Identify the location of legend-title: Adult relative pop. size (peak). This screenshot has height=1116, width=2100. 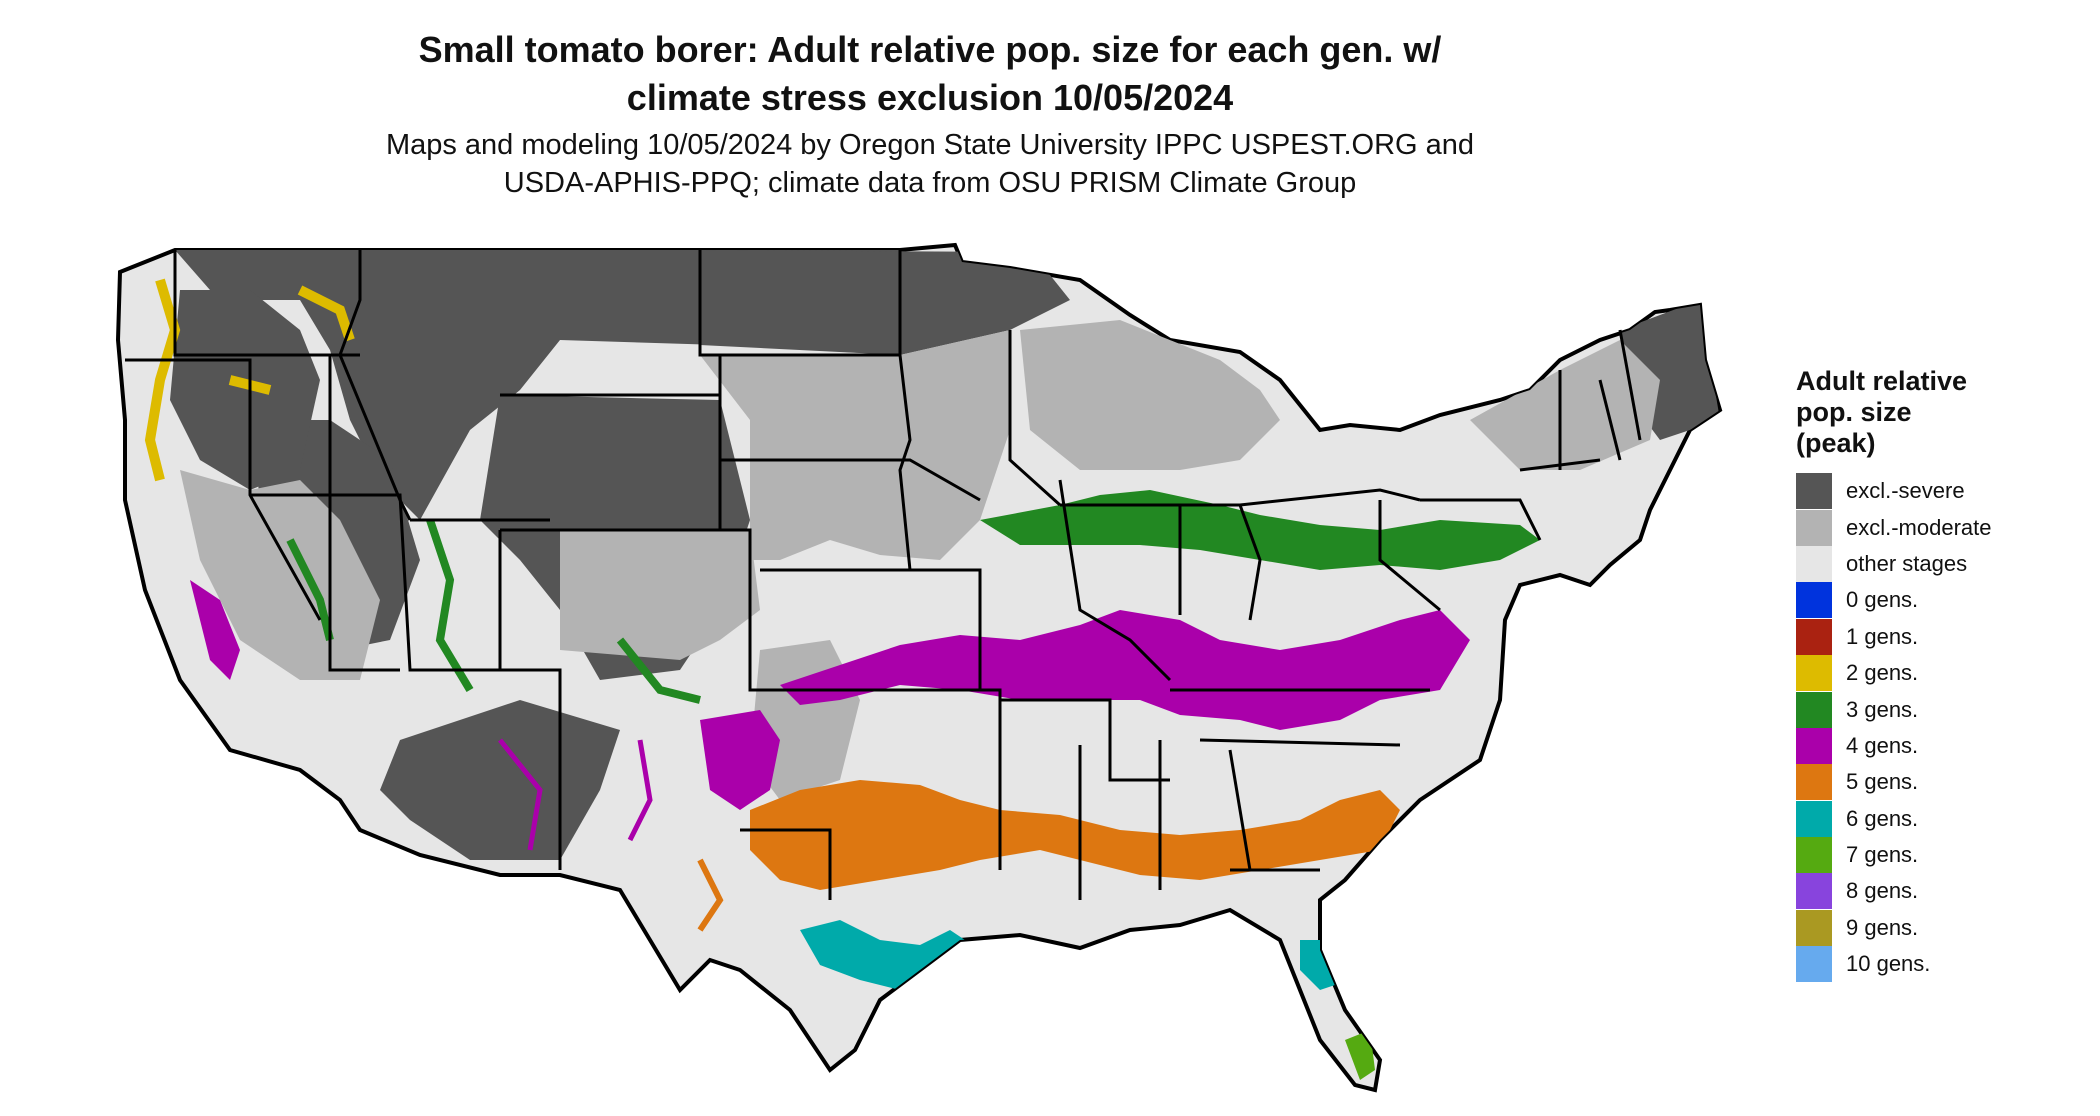
(1941, 412).